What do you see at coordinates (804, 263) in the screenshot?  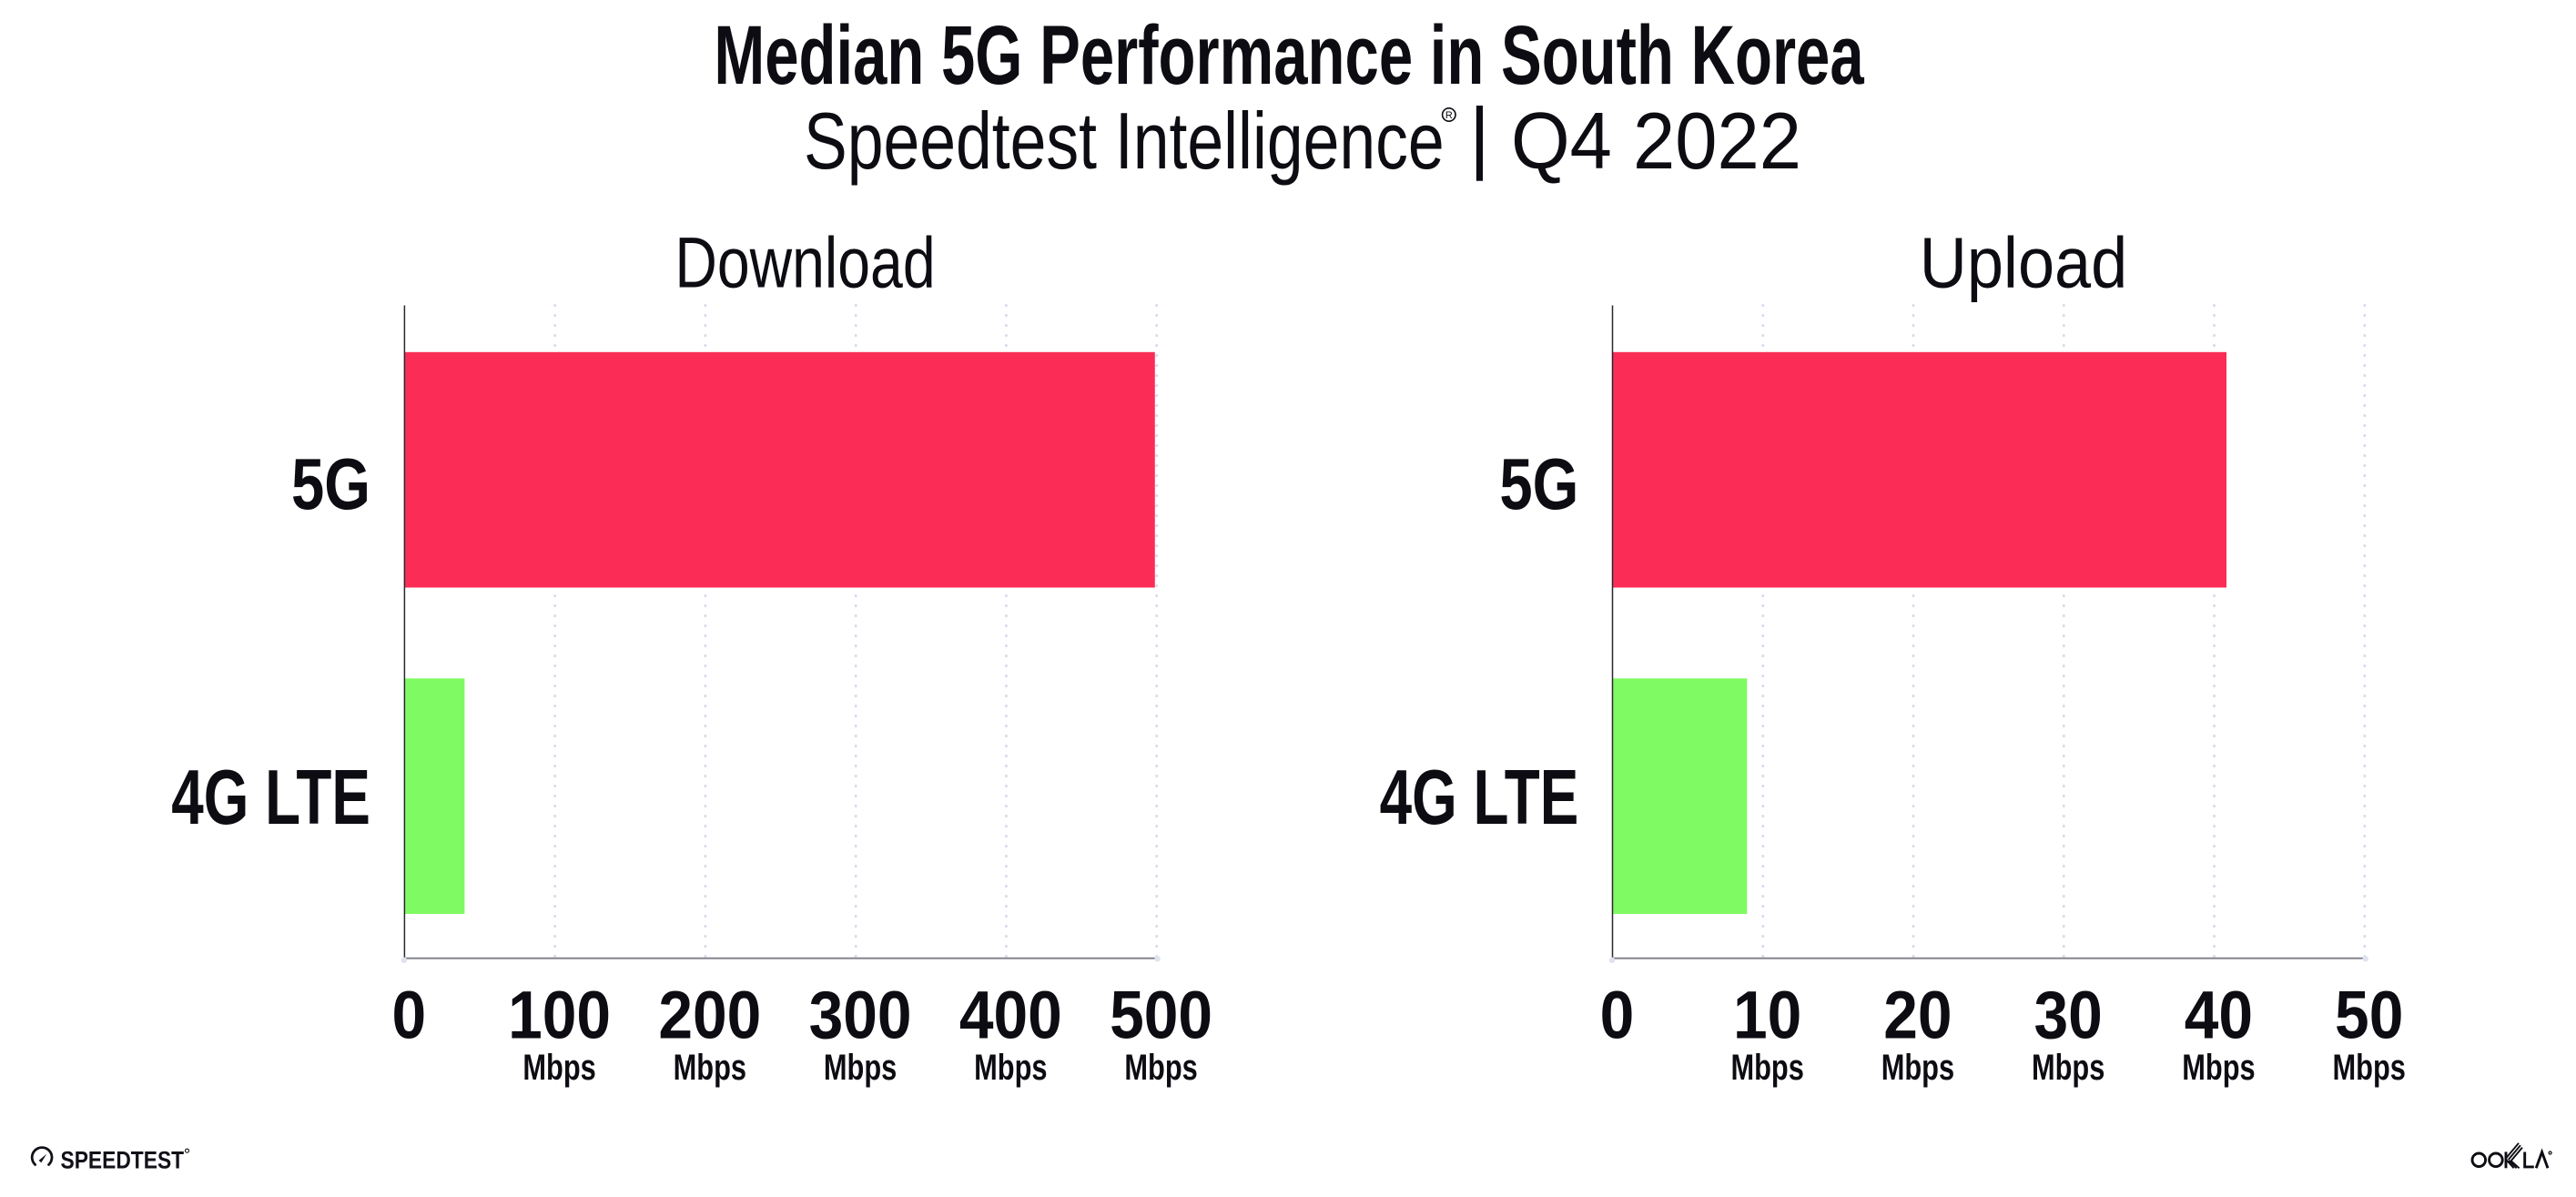 I see `svg-text: Download` at bounding box center [804, 263].